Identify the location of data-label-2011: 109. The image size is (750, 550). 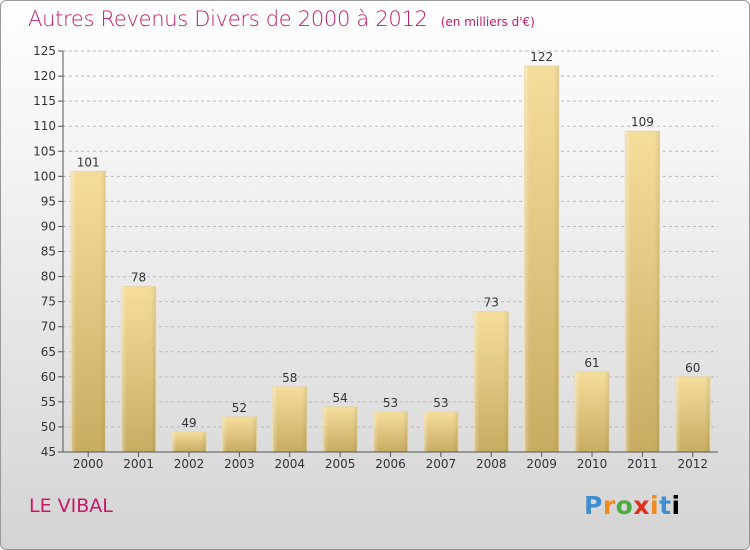
(642, 122).